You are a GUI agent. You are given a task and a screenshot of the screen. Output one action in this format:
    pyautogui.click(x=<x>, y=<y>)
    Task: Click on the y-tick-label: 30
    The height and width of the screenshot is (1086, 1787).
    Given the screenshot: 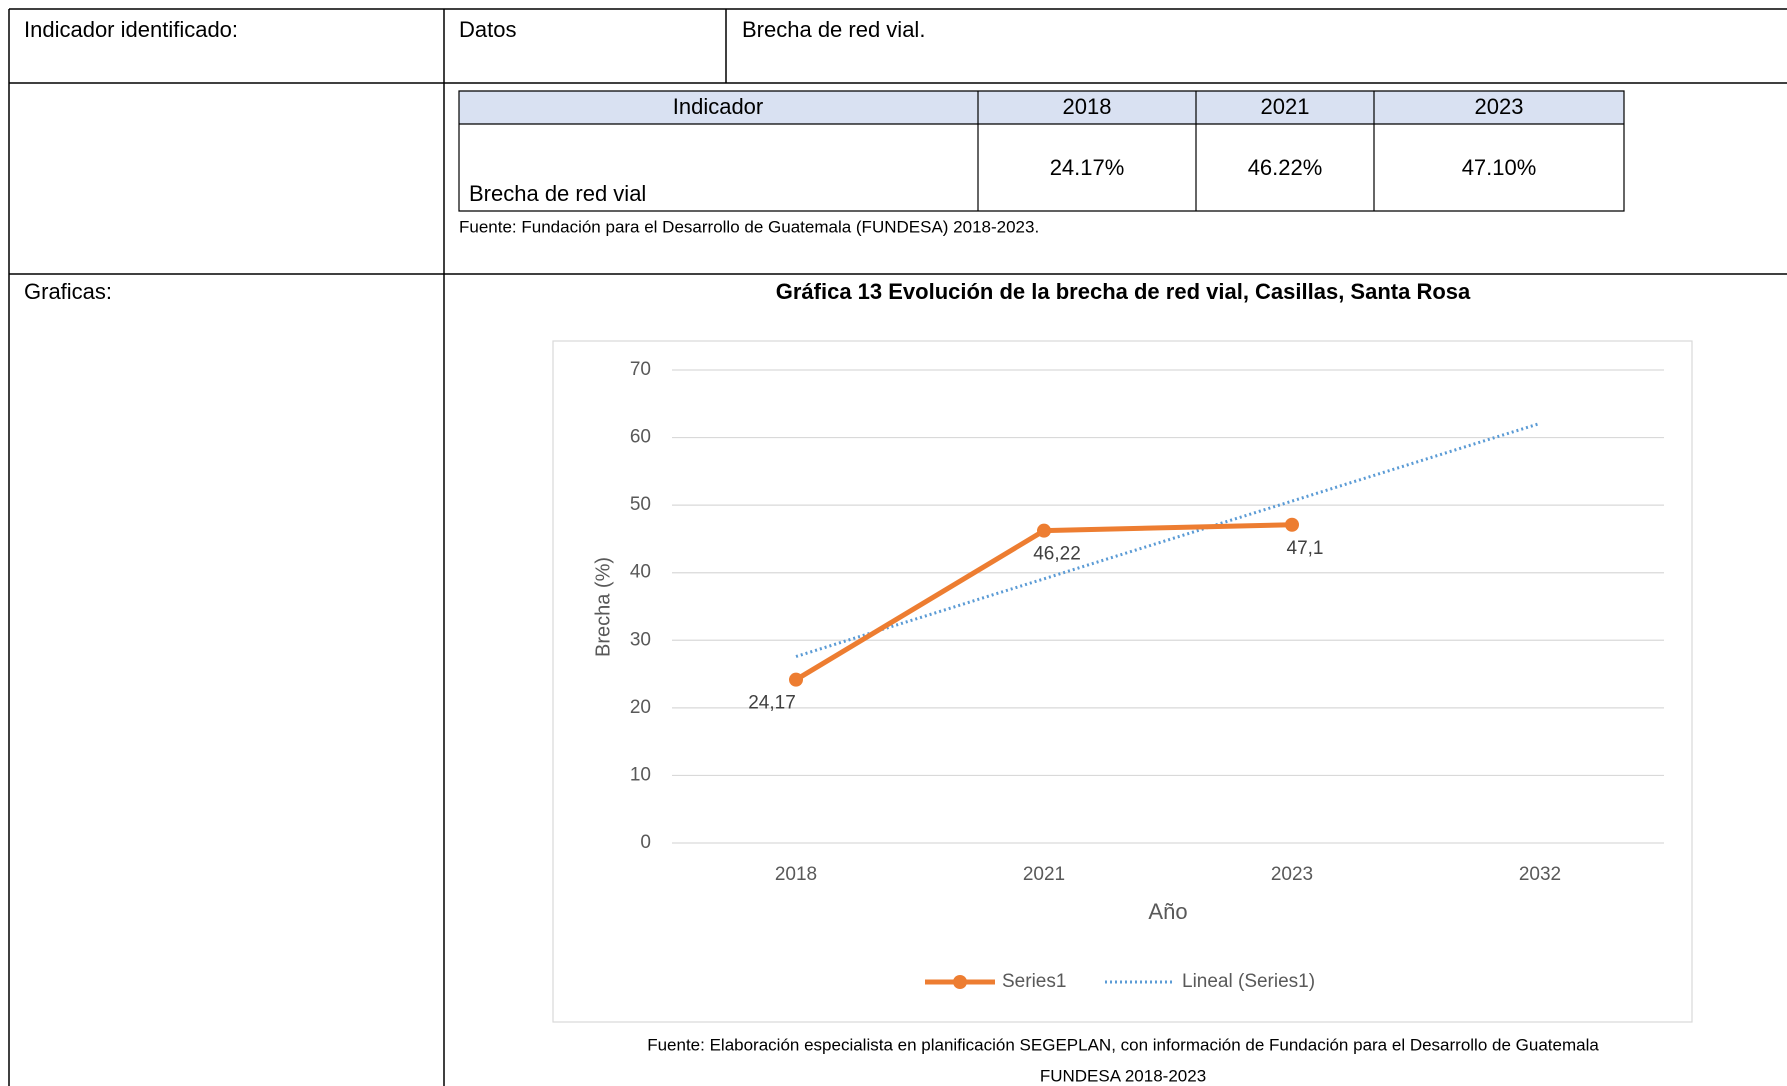 What is the action you would take?
    pyautogui.click(x=640, y=639)
    